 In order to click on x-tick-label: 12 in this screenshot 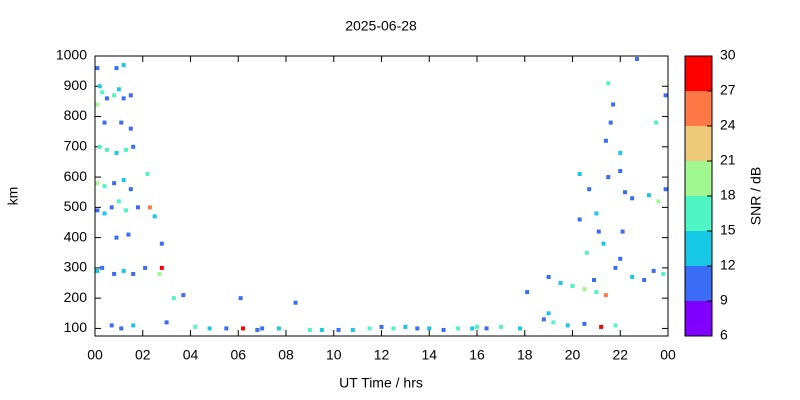, I will do `click(382, 355)`.